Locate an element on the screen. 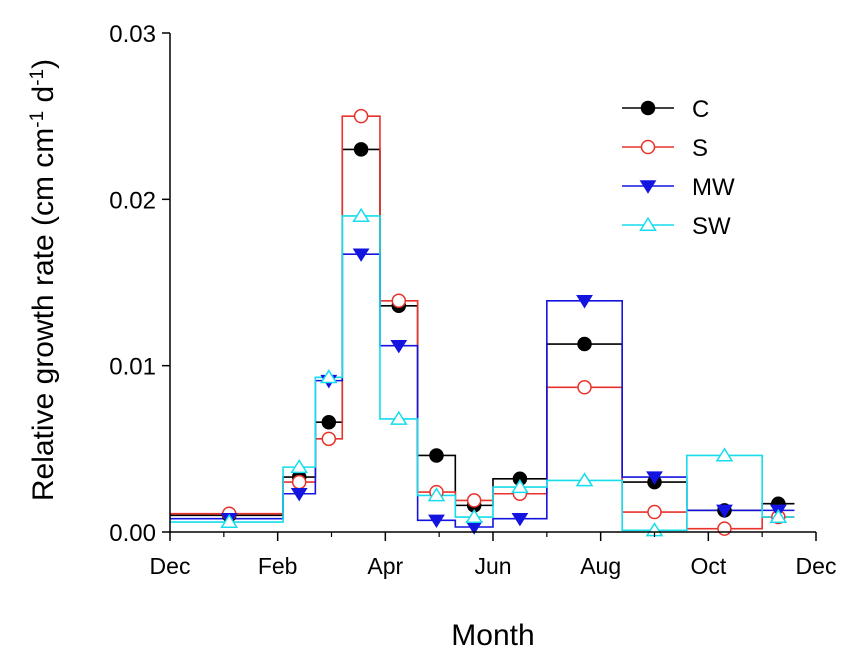  legend-item-sw: SW is located at coordinates (676, 226).